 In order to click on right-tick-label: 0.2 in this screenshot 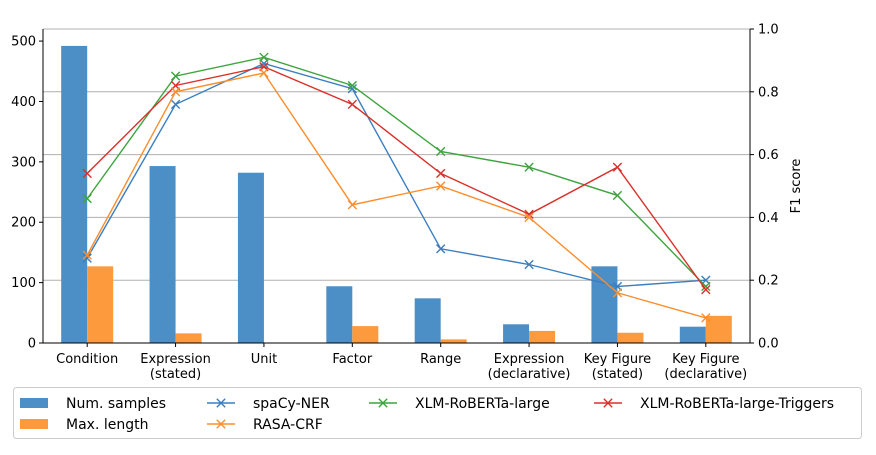, I will do `click(768, 281)`.